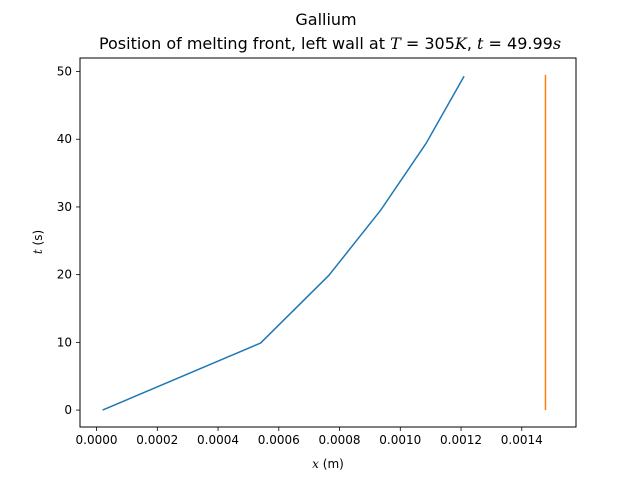 The height and width of the screenshot is (480, 640). What do you see at coordinates (517, 43) in the screenshot?
I see `subtitle-t-value: = 49.99` at bounding box center [517, 43].